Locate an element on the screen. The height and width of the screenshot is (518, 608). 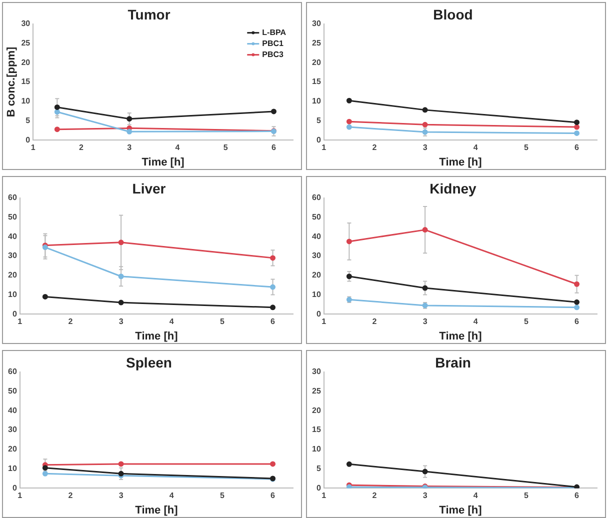
legend-label: L-BPA is located at coordinates (274, 33).